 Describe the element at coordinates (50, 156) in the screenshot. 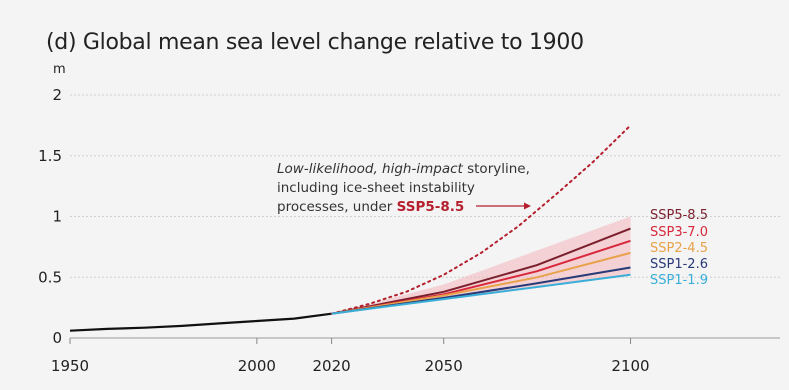

I see `y-tick-label: 1.5` at that location.